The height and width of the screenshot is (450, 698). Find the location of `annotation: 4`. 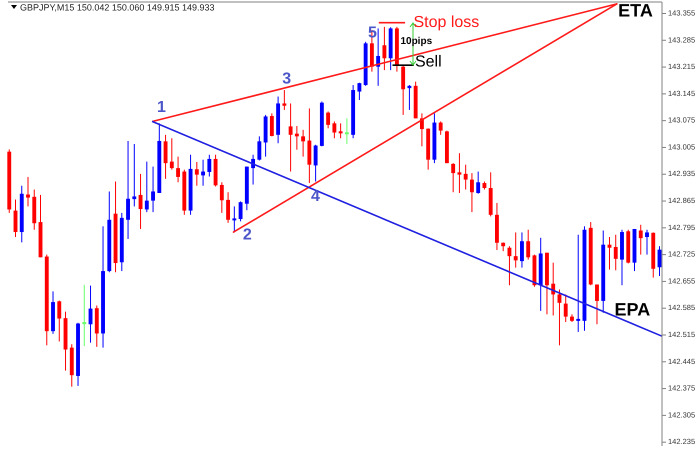

annotation: 4 is located at coordinates (315, 196).